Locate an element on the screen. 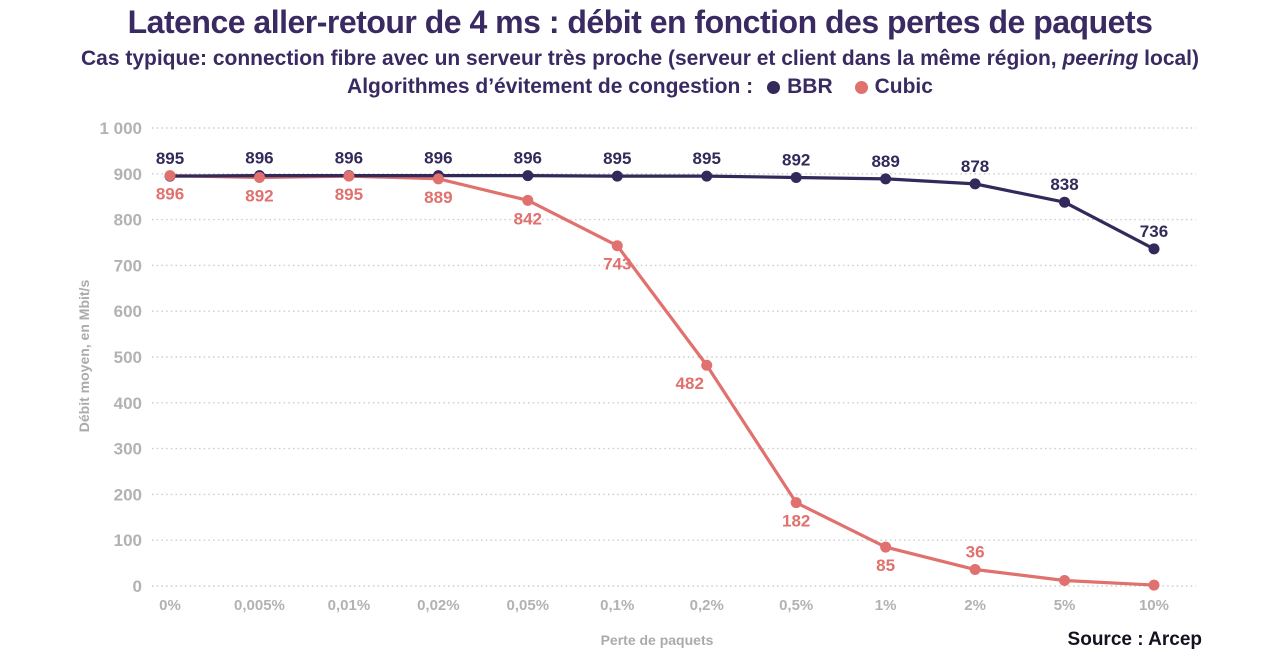 The height and width of the screenshot is (659, 1280). y-tick-label: 200 is located at coordinates (128, 494).